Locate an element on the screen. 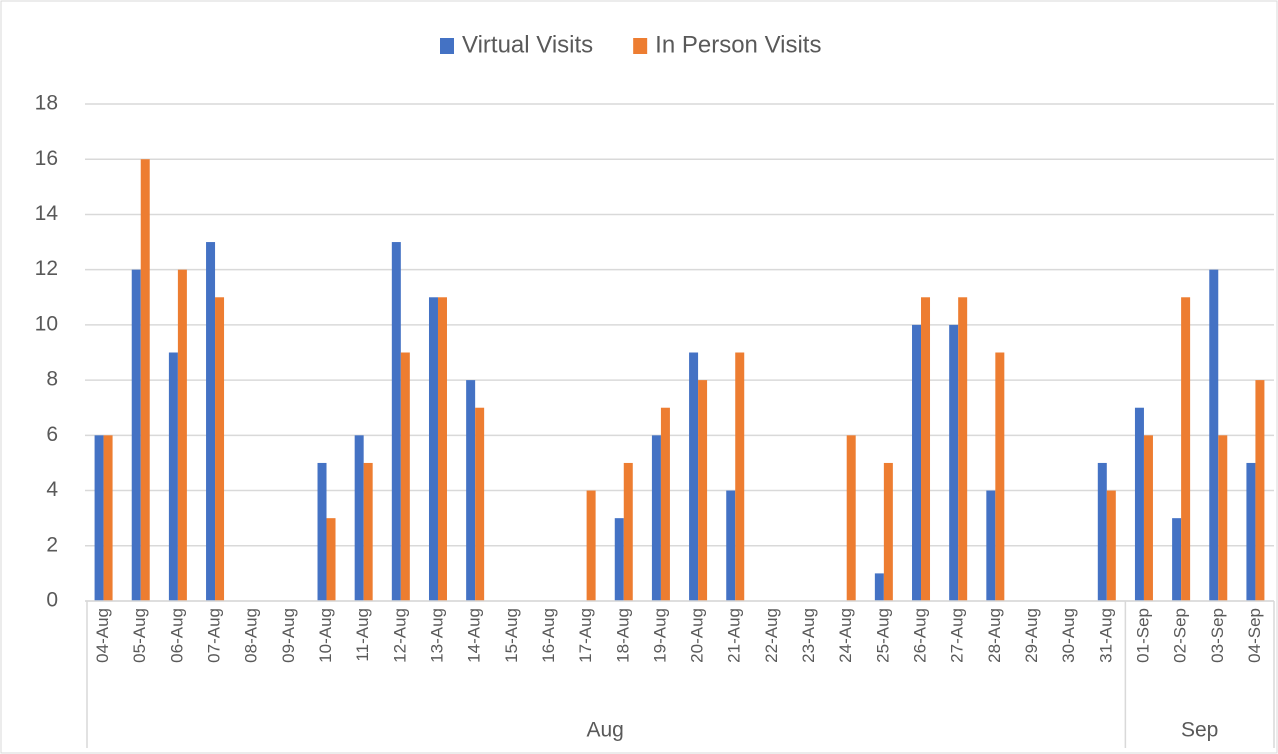 This screenshot has width=1278, height=754. x-tick-label: 06-Aug is located at coordinates (176, 635).